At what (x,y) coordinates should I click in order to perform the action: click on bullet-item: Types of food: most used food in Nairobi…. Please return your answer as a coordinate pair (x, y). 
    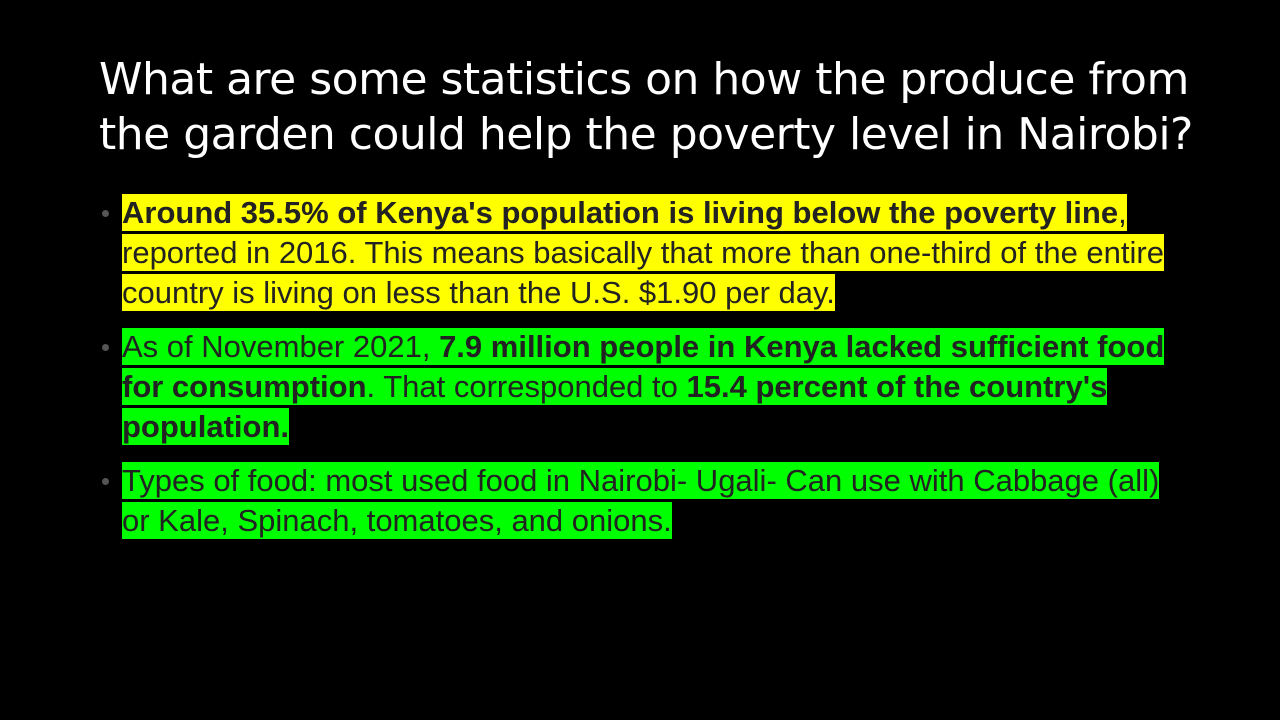
    Looking at the image, I should click on (640, 501).